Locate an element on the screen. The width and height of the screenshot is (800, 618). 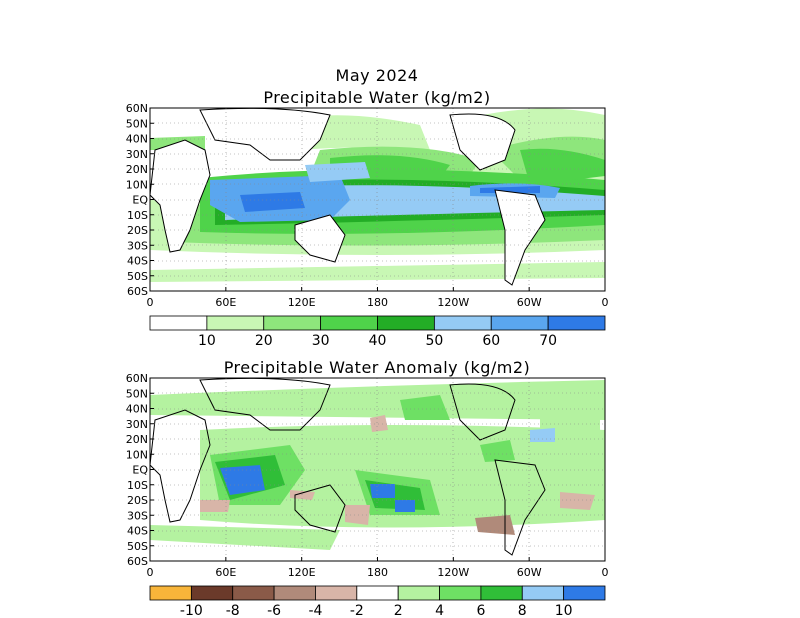
colorbar-label: 6 is located at coordinates (480, 610).